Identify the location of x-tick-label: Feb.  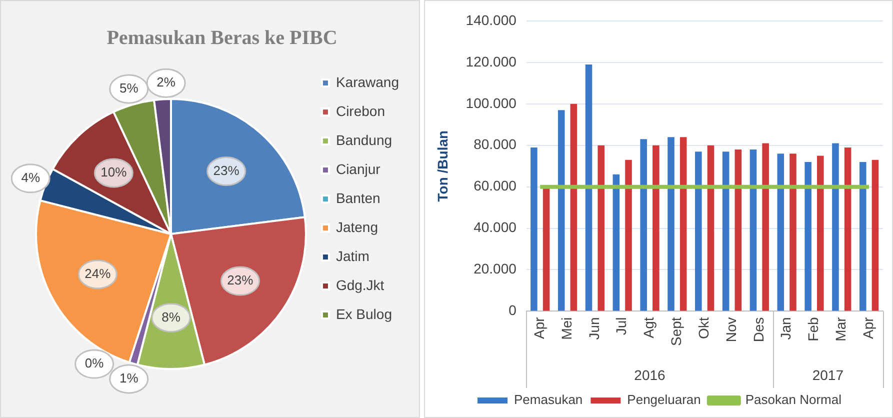
(813, 329).